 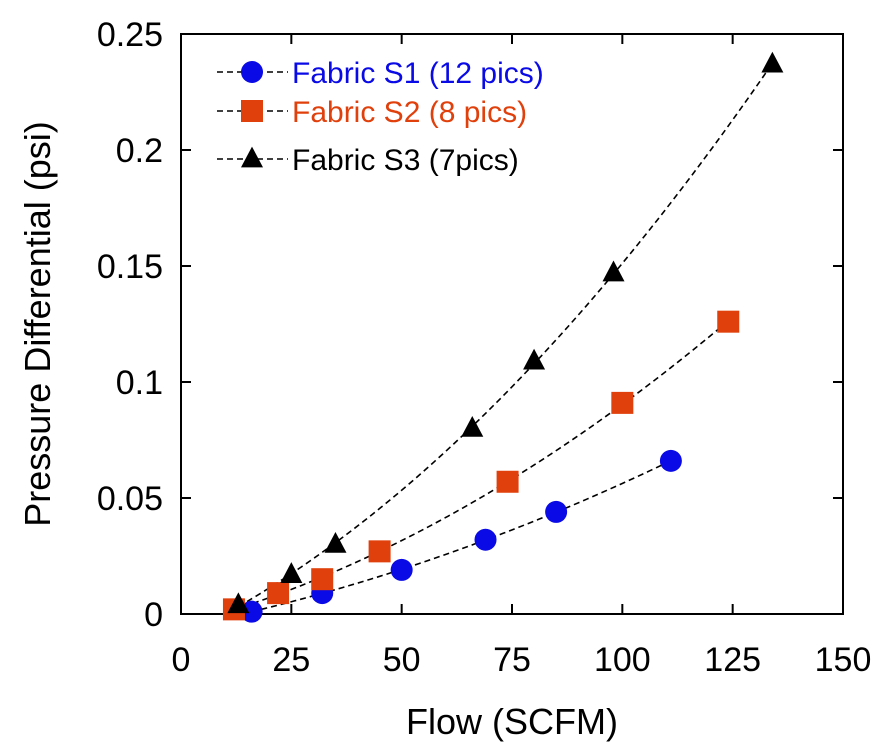 I want to click on x-tick-label-4: 100, so click(x=622, y=660).